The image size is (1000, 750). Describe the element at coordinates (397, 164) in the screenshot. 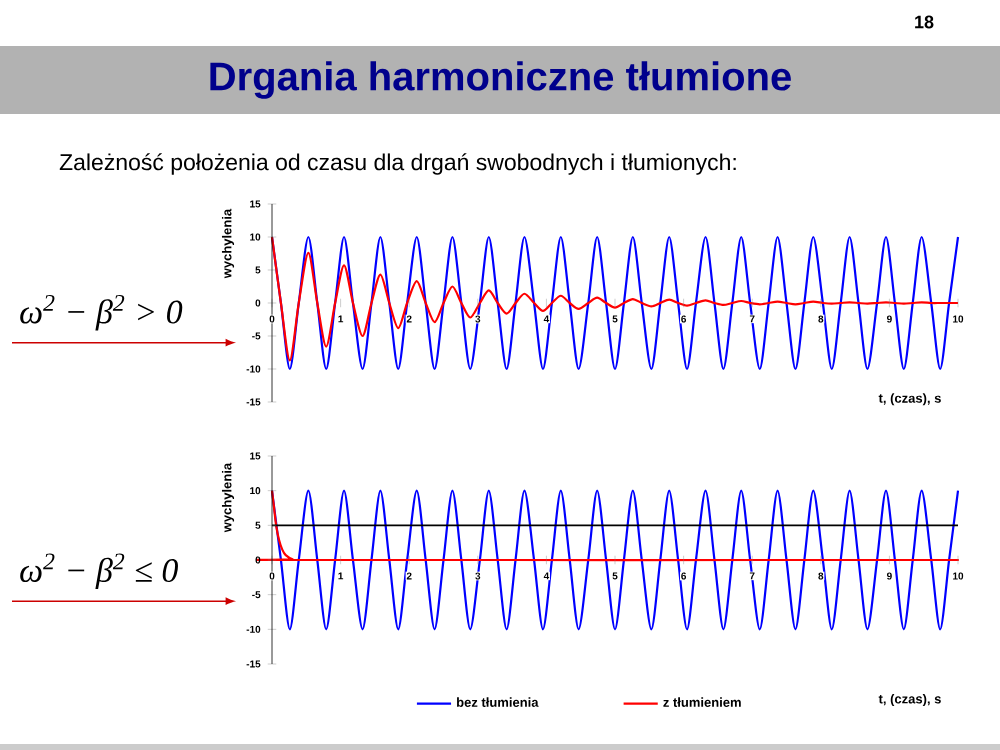

I see `chart-subtitle: Zależność położenia od czasu dla drgań swobodnych i tłumionych:` at that location.